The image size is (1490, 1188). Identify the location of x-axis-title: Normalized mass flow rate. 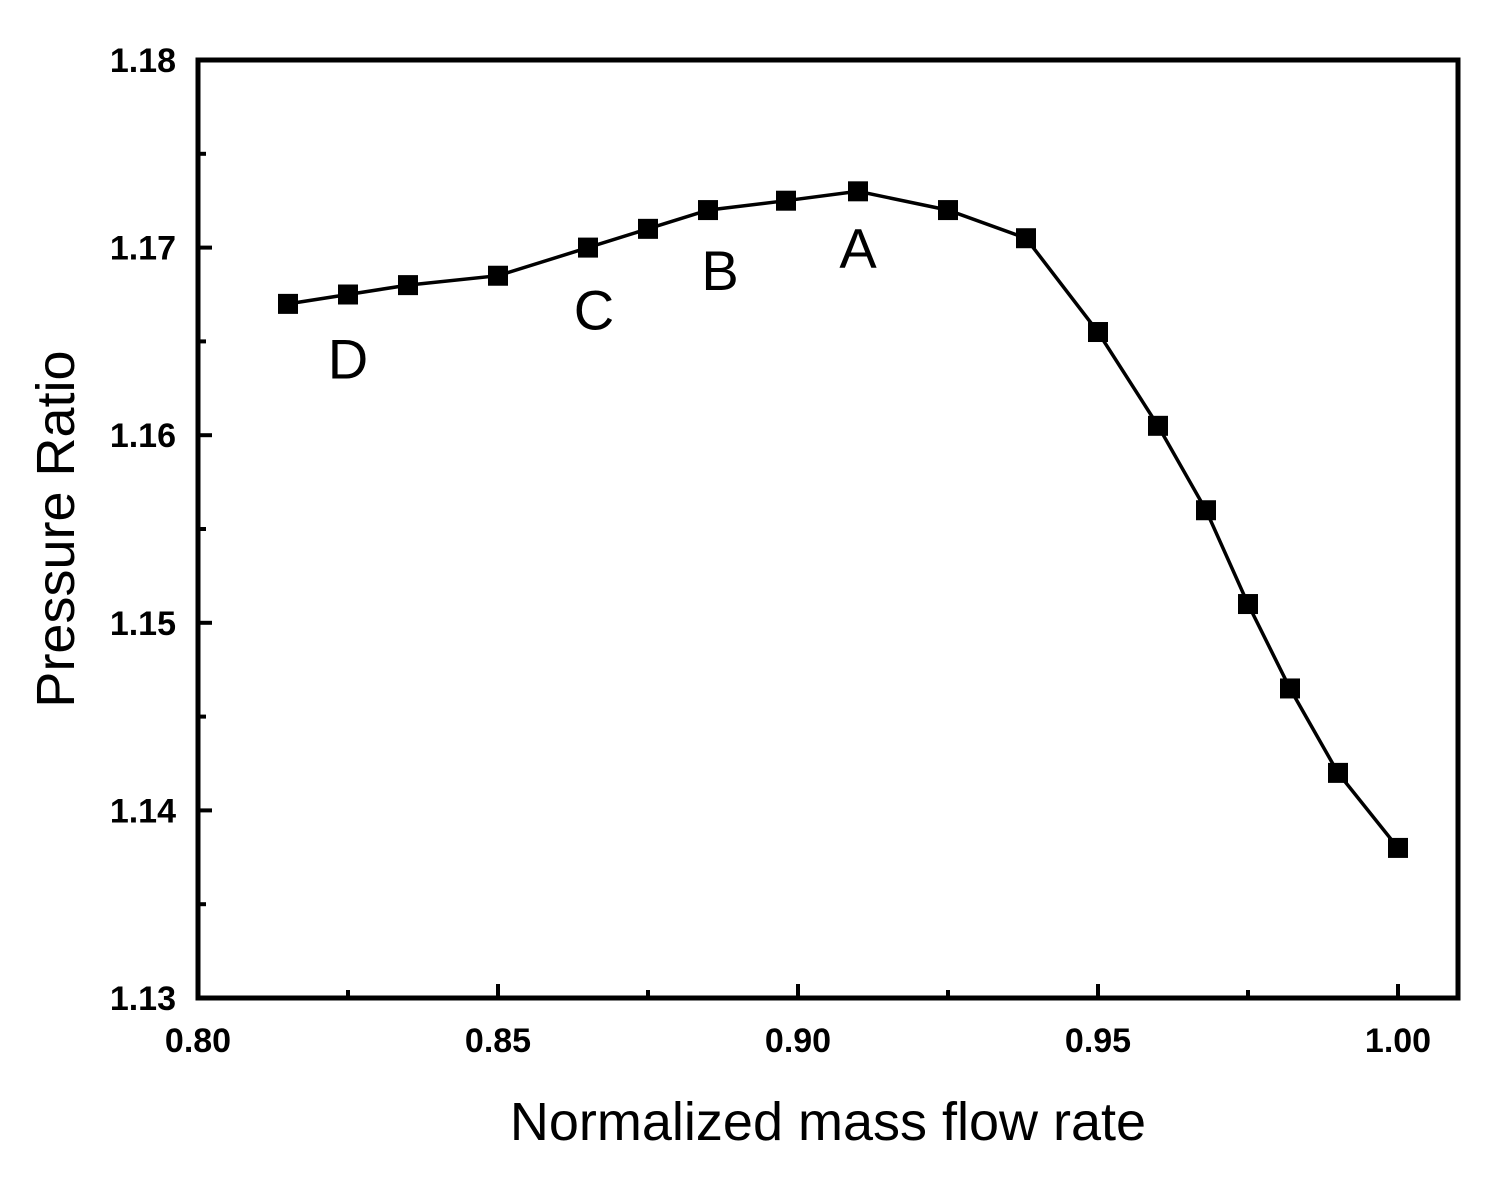
(828, 1122).